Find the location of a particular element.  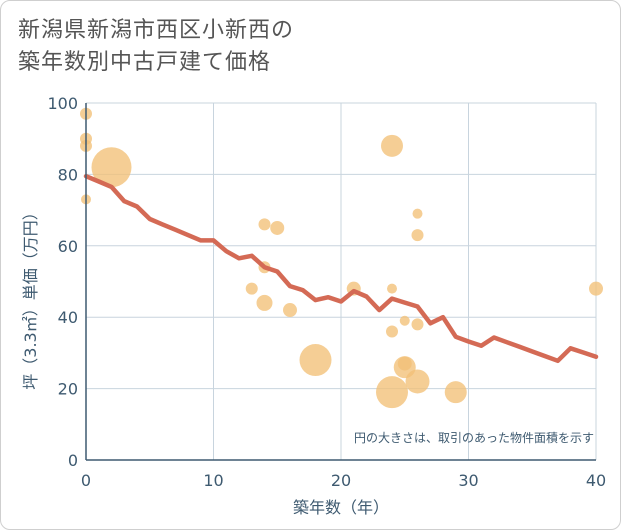

x-tick-labels: 0 10 20 30 40 is located at coordinates (343, 480).